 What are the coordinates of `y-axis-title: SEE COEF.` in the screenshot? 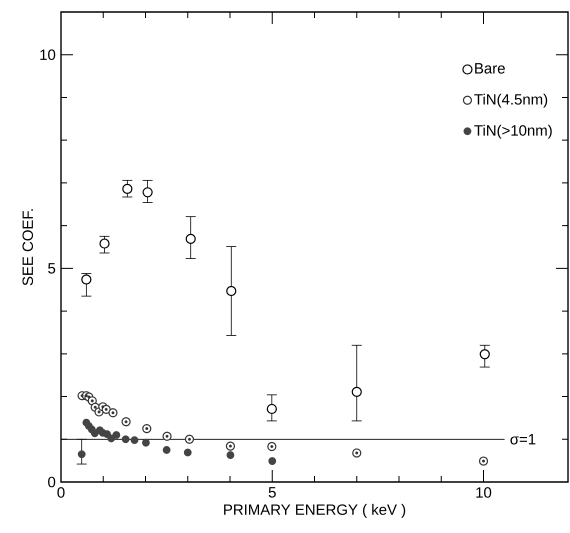 It's located at (28, 247).